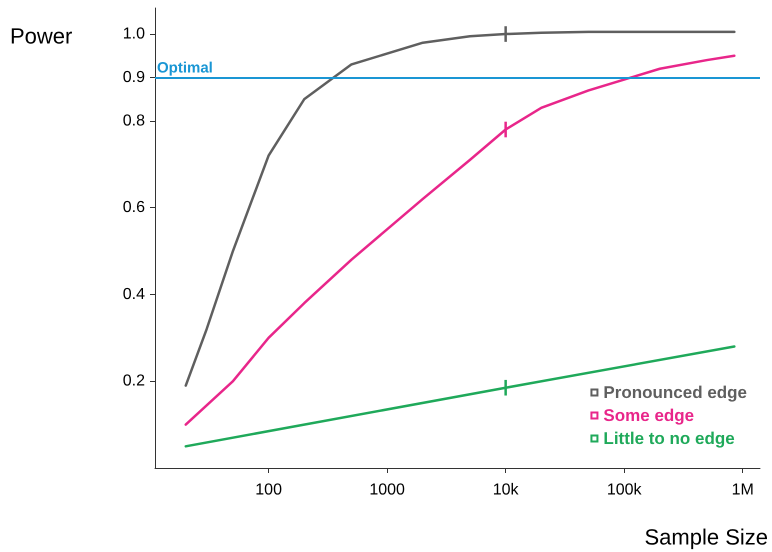 The image size is (772, 552). Describe the element at coordinates (41, 36) in the screenshot. I see `y-axis-title: Power` at that location.